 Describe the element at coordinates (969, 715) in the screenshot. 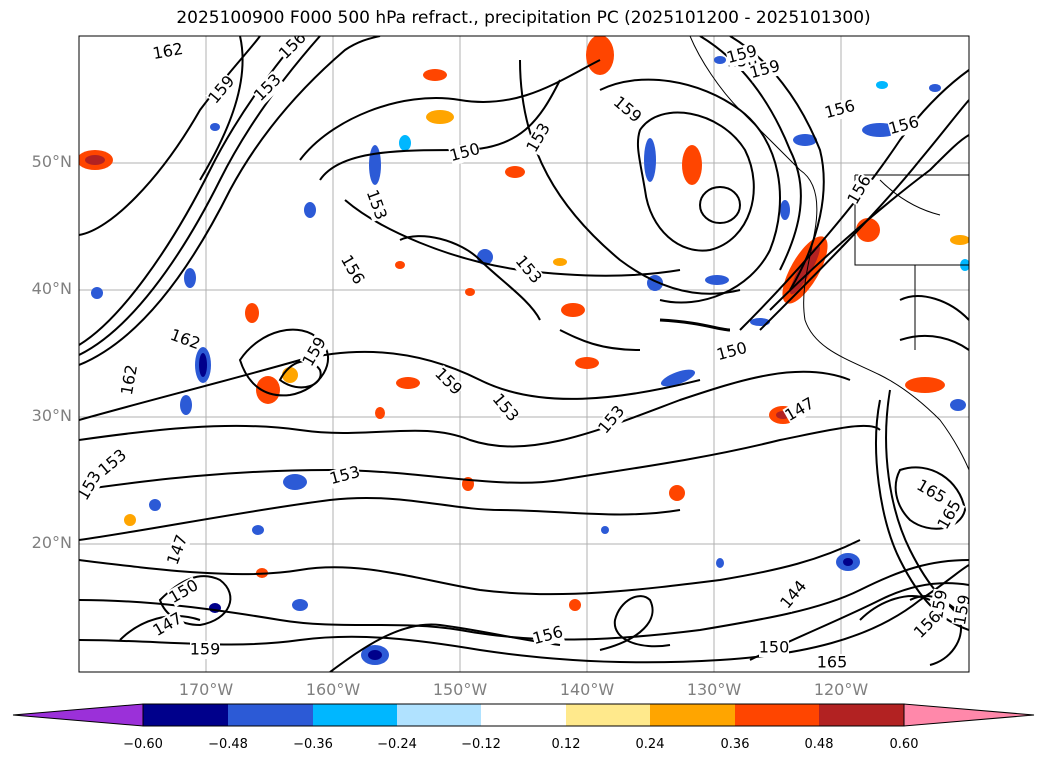

I see `colorbar-extend-high` at that location.